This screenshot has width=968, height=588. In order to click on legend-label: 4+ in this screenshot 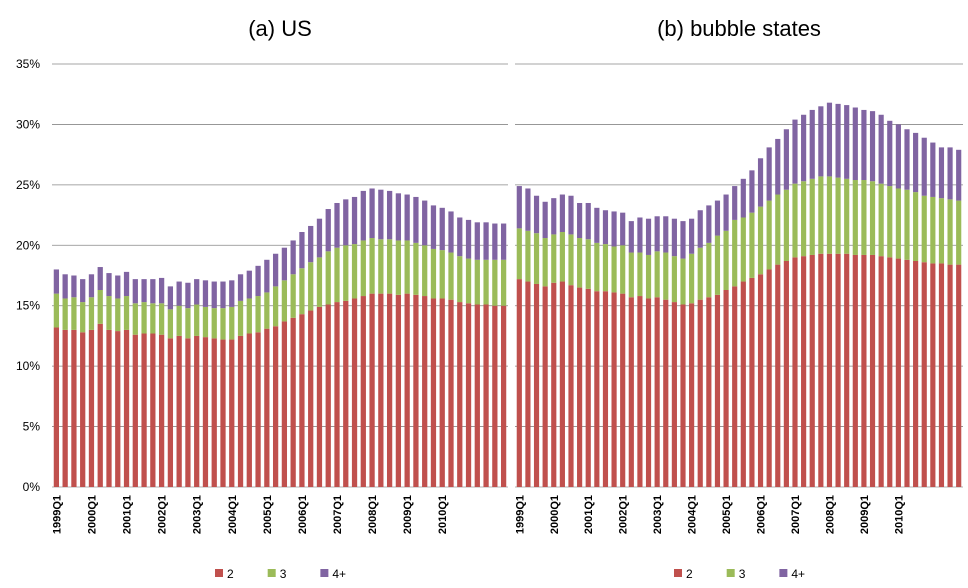, I will do `click(798, 574)`.